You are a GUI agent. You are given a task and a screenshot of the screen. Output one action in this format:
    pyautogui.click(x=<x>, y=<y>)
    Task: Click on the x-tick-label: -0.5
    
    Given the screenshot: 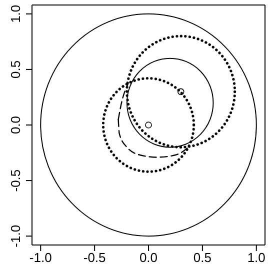 What is the action you would take?
    pyautogui.click(x=94, y=258)
    